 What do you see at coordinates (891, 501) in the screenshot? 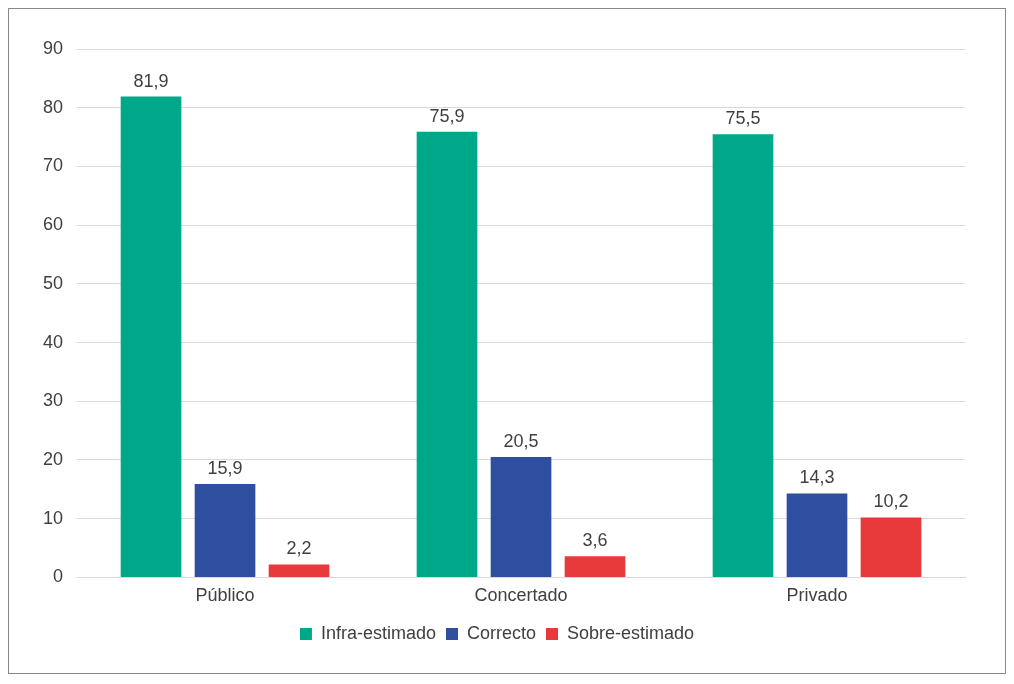
I see `data-label: 10,2` at bounding box center [891, 501].